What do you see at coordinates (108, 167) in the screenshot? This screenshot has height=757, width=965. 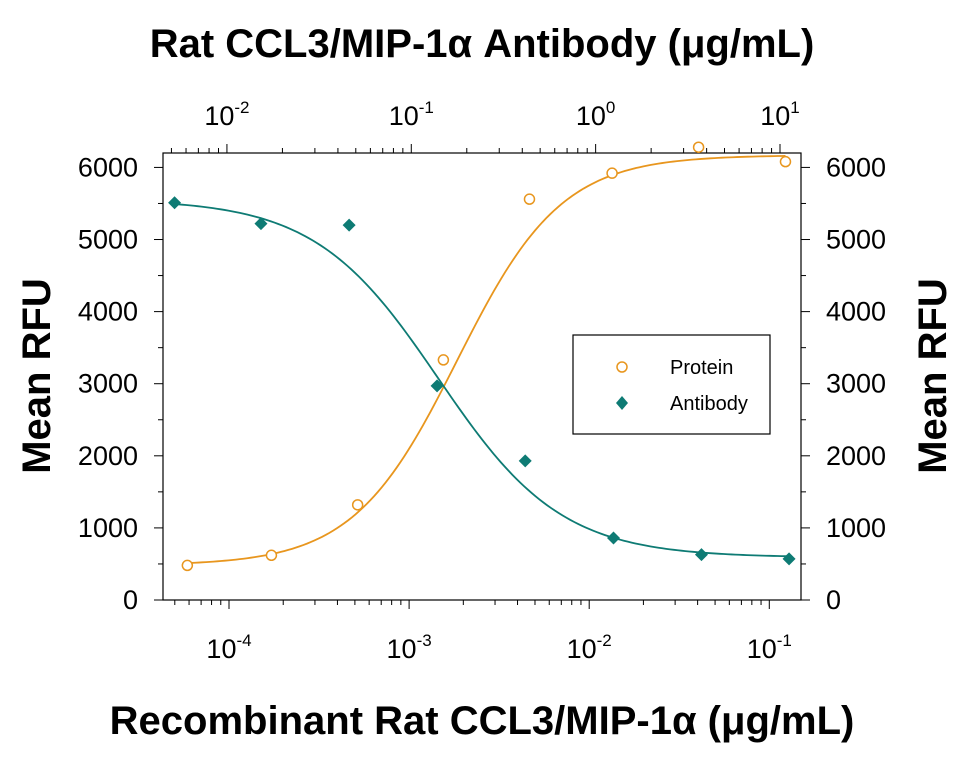 I see `left-axis-tick-label: 6000` at bounding box center [108, 167].